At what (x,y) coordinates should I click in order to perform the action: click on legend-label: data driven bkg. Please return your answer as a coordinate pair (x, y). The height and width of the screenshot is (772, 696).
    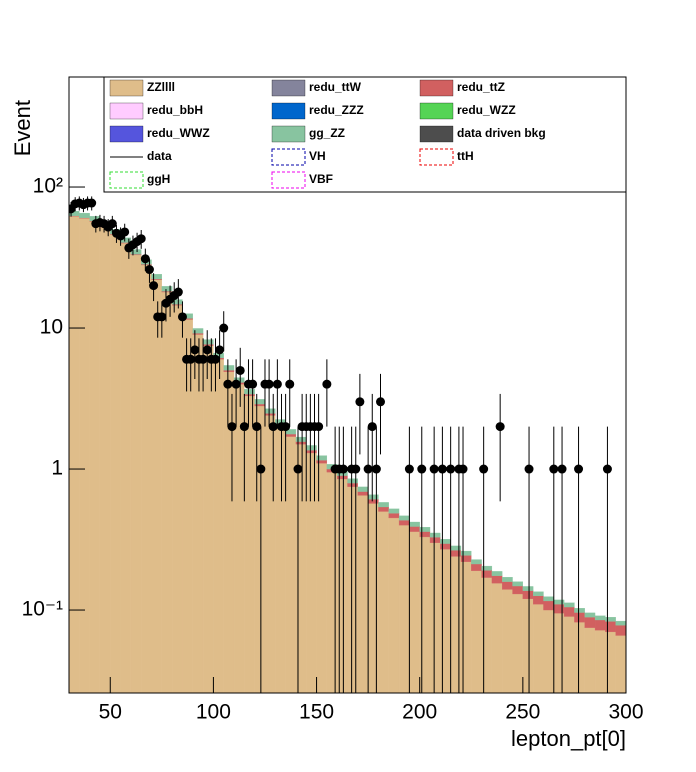
    Looking at the image, I should click on (501, 133).